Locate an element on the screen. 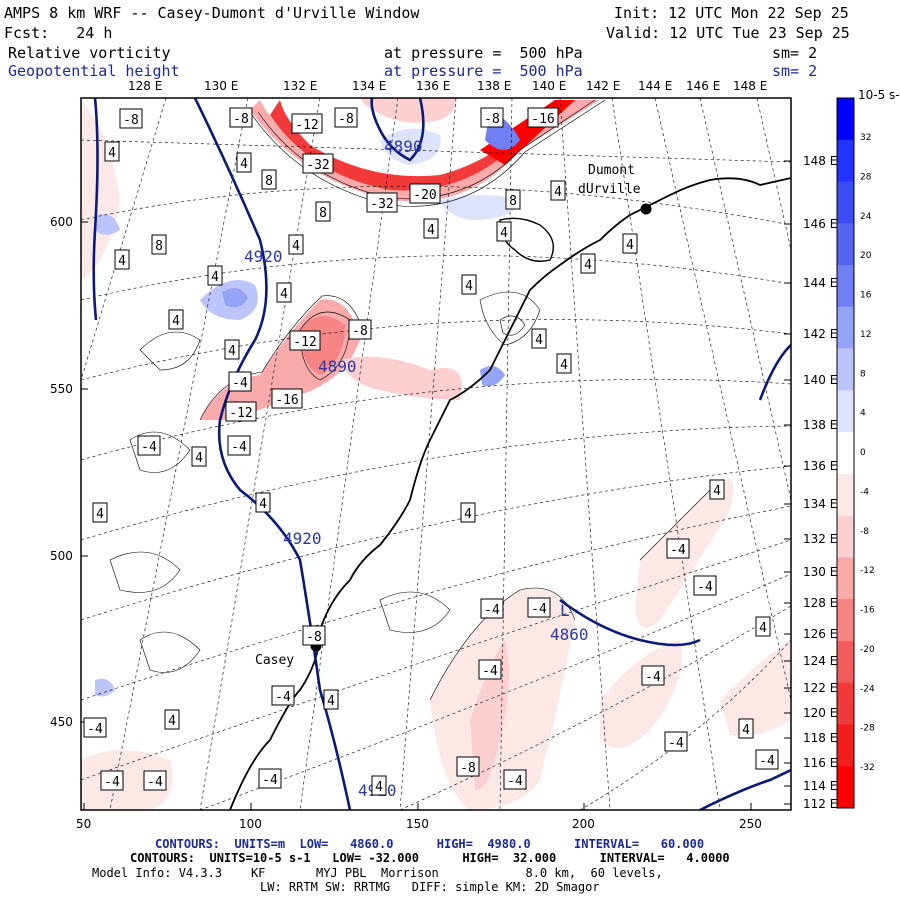 Image resolution: width=900 pixels, height=900 pixels. lon-label: 132 E is located at coordinates (300, 86).